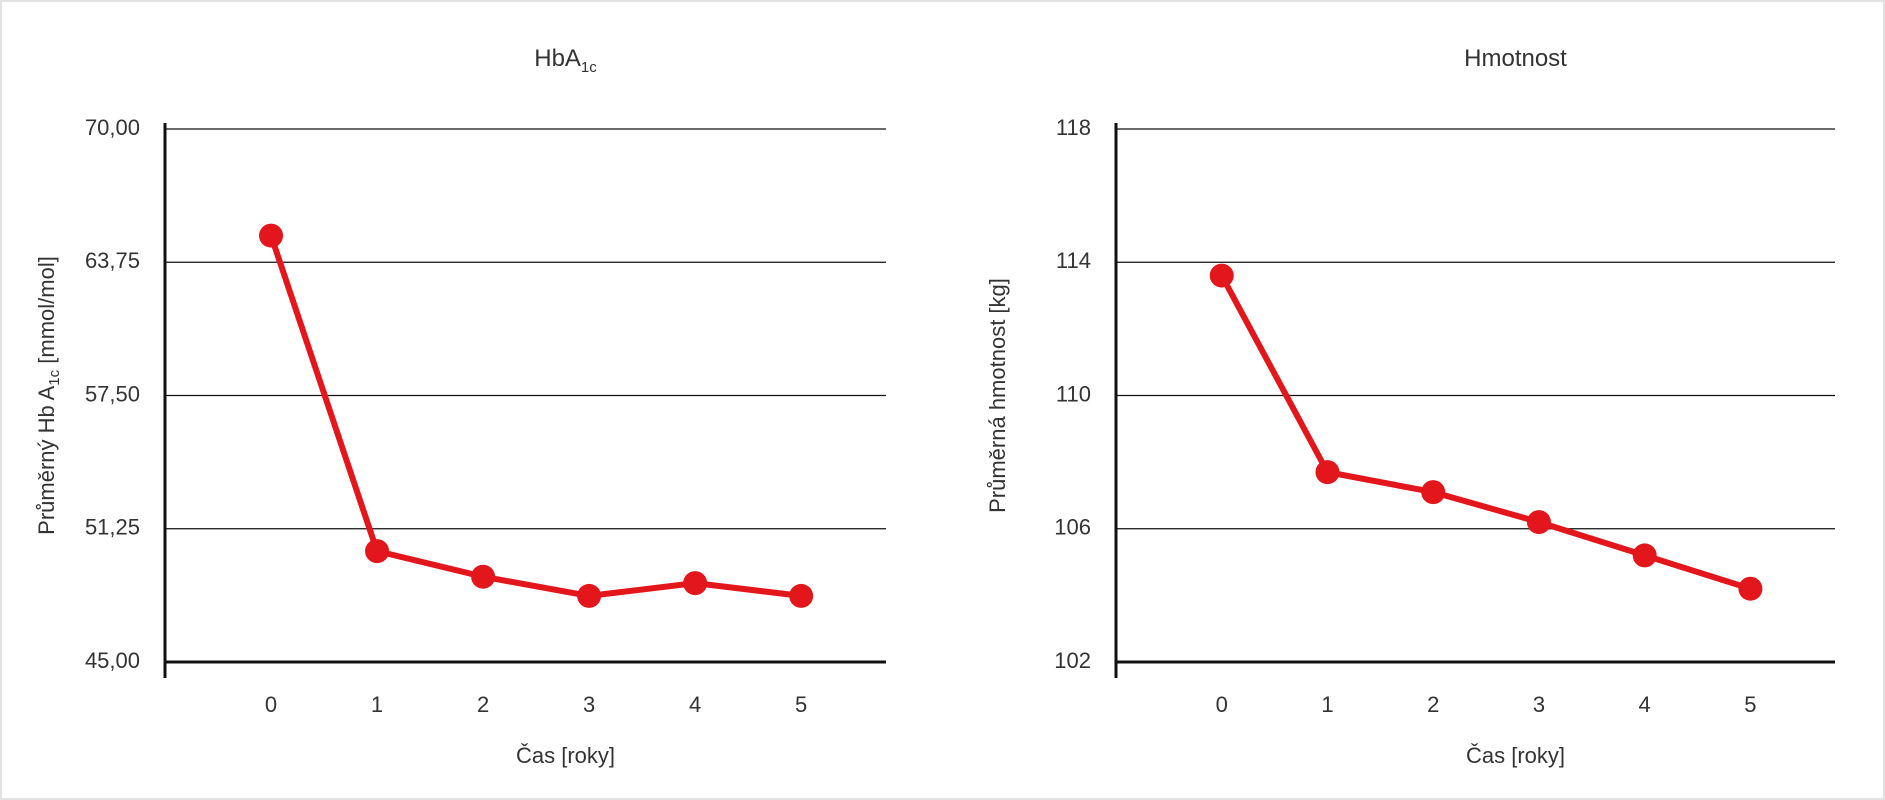 This screenshot has height=800, width=1885. I want to click on y-label-text: Průměrná hmotnost [kg], so click(997, 395).